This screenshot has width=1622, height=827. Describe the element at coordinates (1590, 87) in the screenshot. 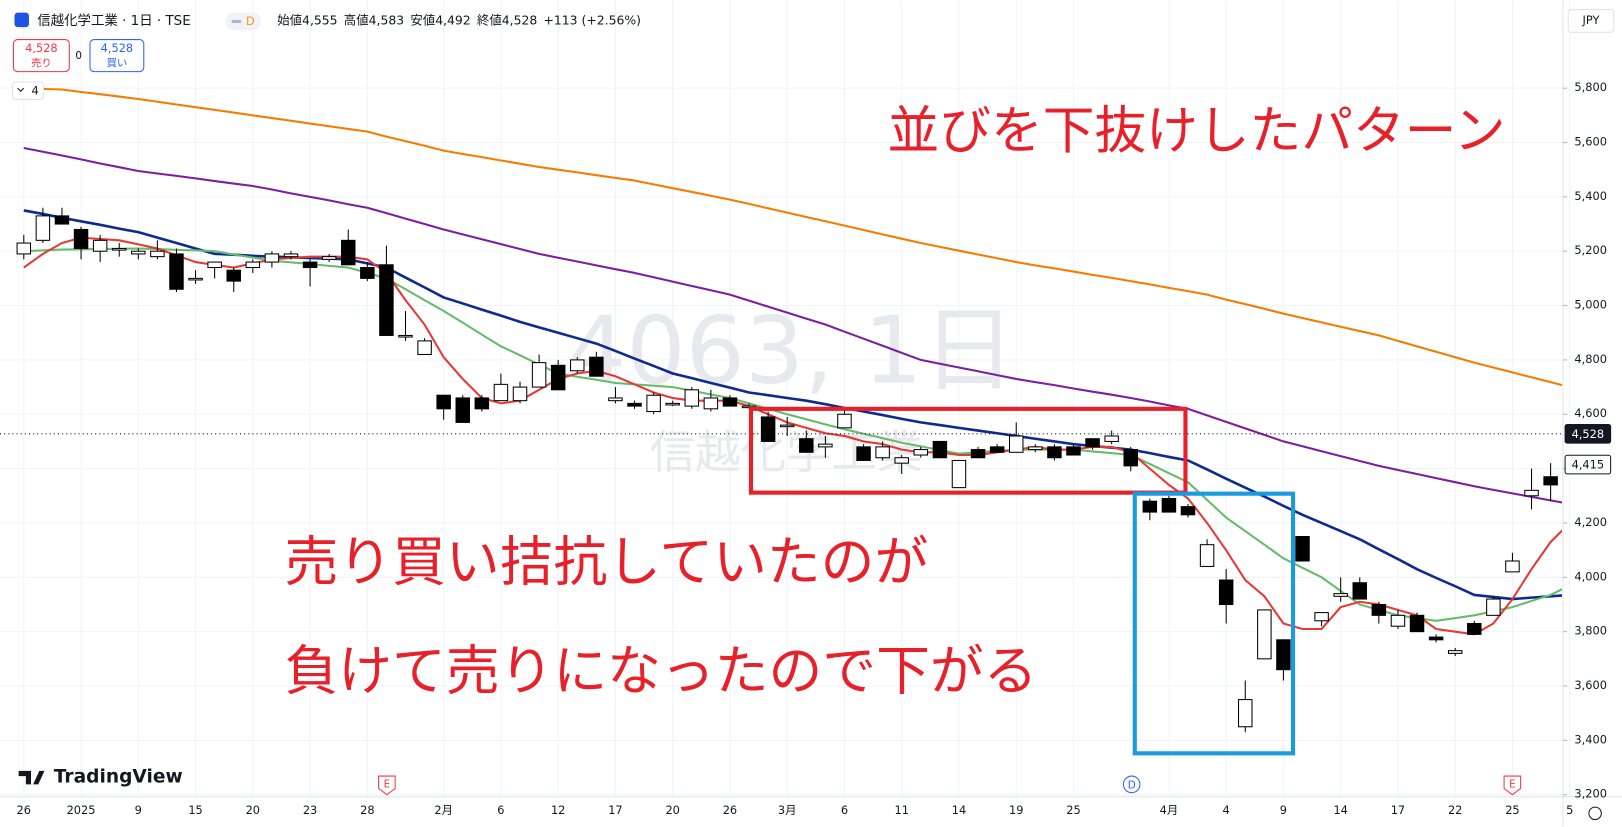

I see `y-tick-label: 5,800` at that location.